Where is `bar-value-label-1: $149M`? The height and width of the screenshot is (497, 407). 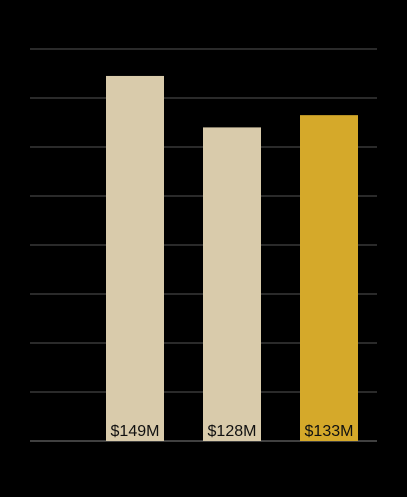 bar-value-label-1: $149M is located at coordinates (135, 431).